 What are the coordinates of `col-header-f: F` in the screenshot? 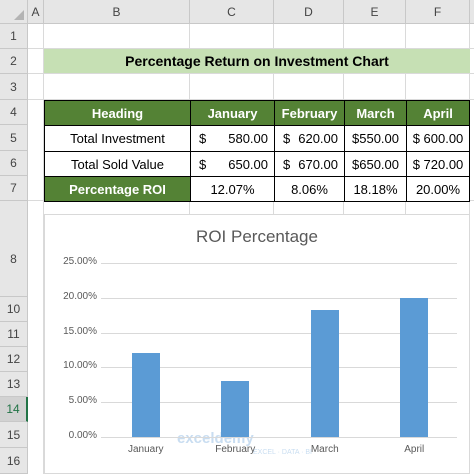 It's located at (438, 12).